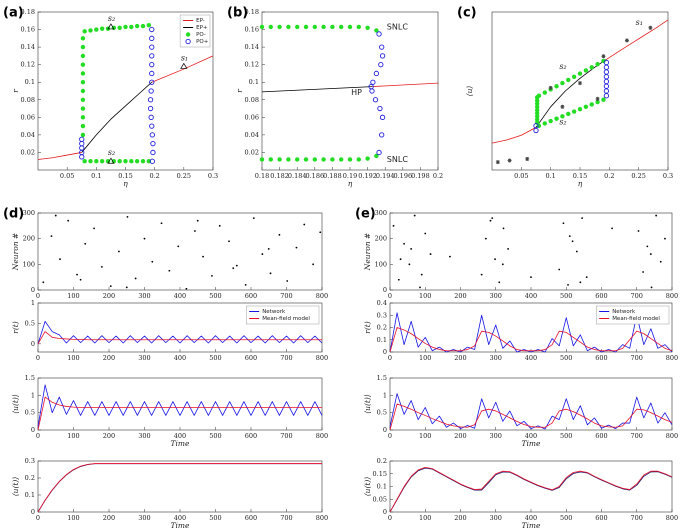  I want to click on x-tick-label: 0.18, so click(262, 176).